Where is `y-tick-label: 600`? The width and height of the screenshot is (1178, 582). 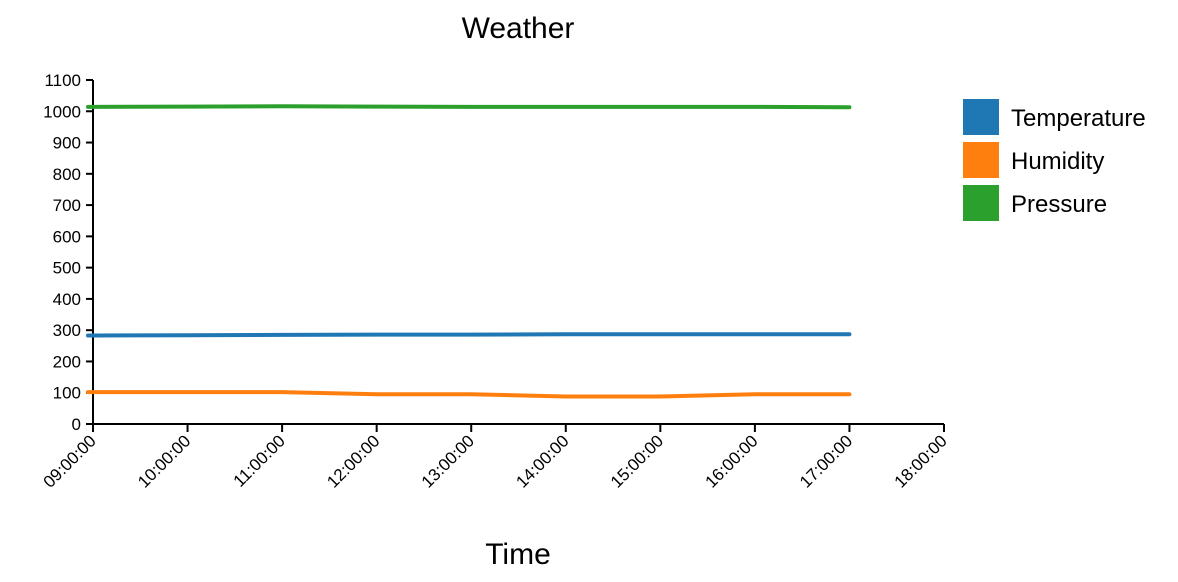
y-tick-label: 600 is located at coordinates (67, 236).